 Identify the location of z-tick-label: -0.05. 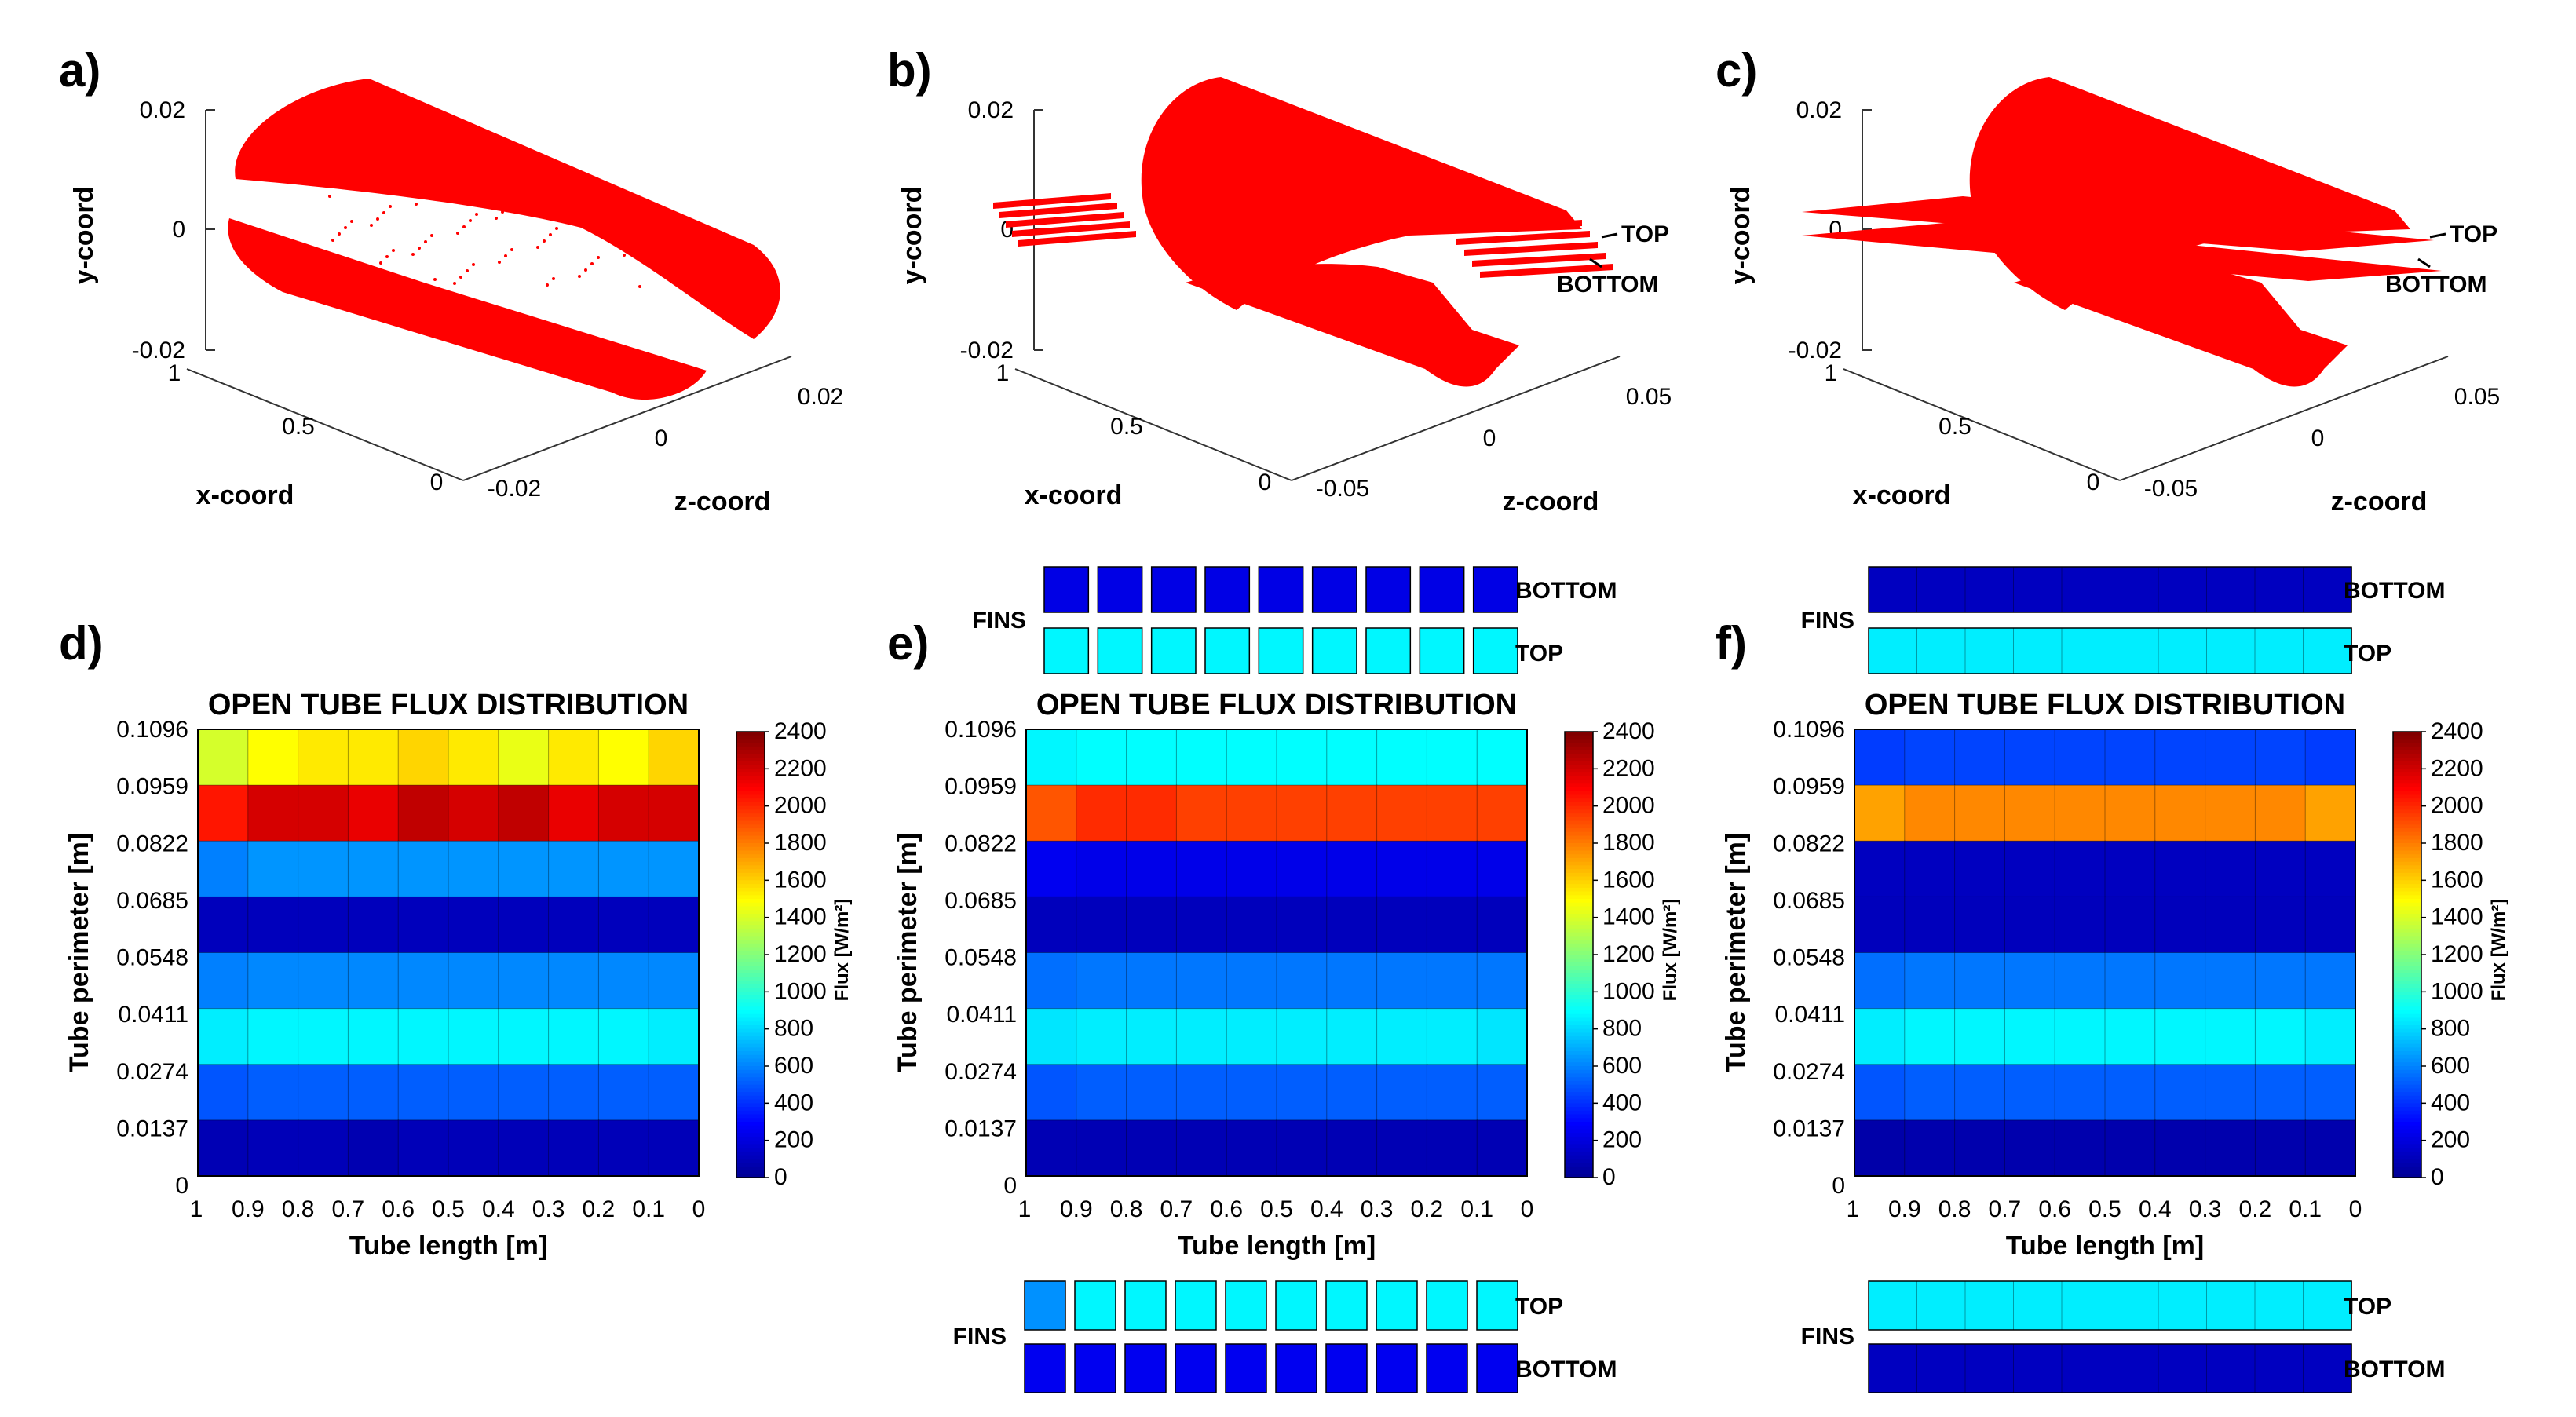
(1343, 489).